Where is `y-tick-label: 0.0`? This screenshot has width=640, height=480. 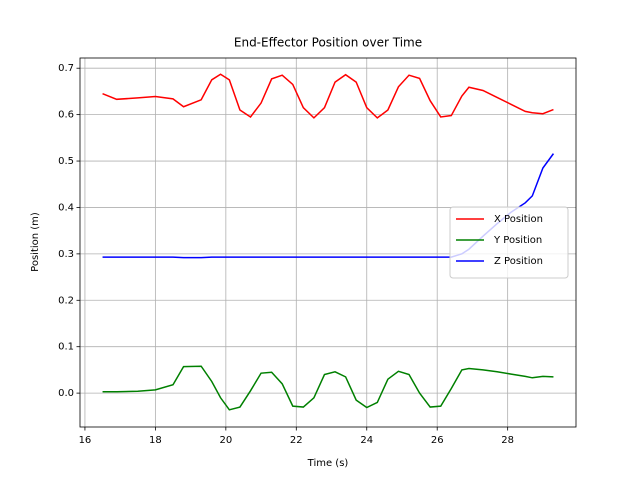
y-tick-label: 0.0 is located at coordinates (66, 393).